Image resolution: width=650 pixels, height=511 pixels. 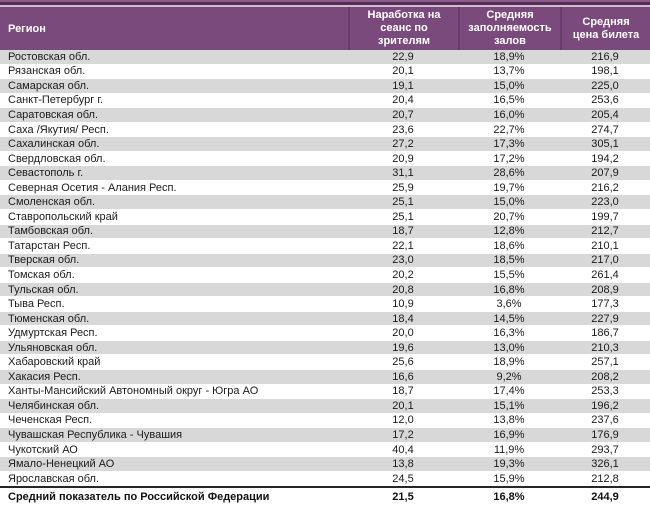 I want to click on per-session-cell: 20,0, so click(x=403, y=333).